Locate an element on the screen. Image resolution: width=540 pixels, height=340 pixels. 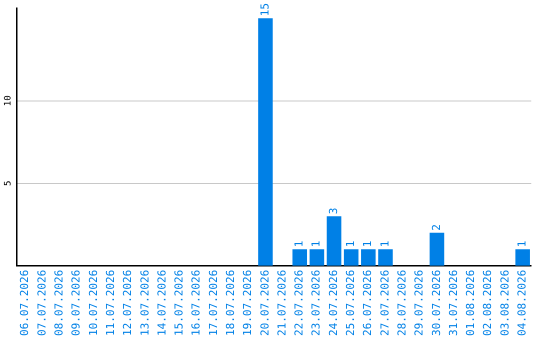
x-tick-label: 10.07.2026 is located at coordinates (93, 303).